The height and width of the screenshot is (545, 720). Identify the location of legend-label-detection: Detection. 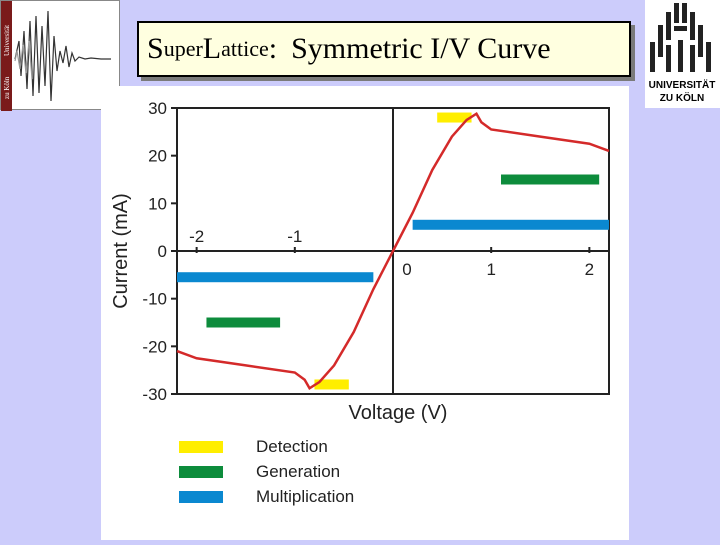
(292, 446).